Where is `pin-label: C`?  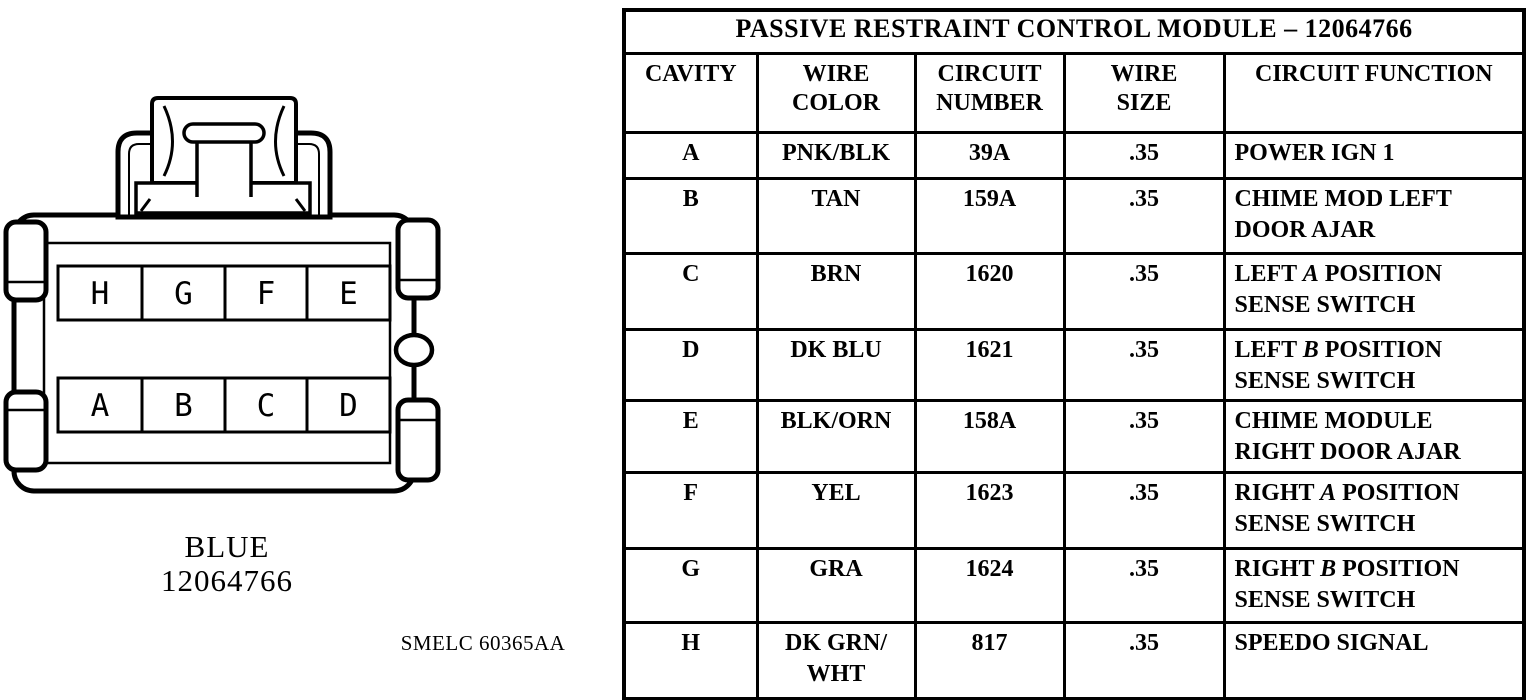
pin-label: C is located at coordinates (266, 406).